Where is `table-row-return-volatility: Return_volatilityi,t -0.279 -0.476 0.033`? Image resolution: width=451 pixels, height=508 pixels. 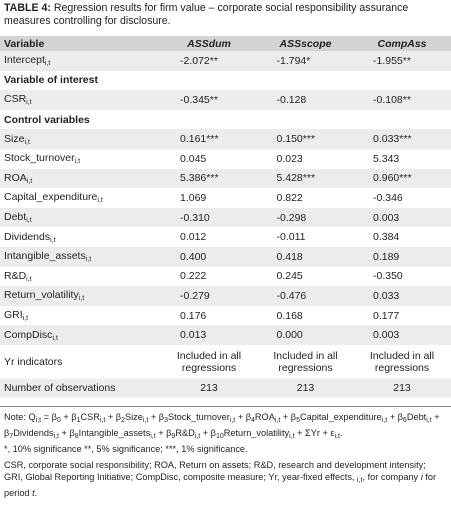
table-row-return-volatility: Return_volatilityi,t -0.279 -0.476 0.033 is located at coordinates (225, 296).